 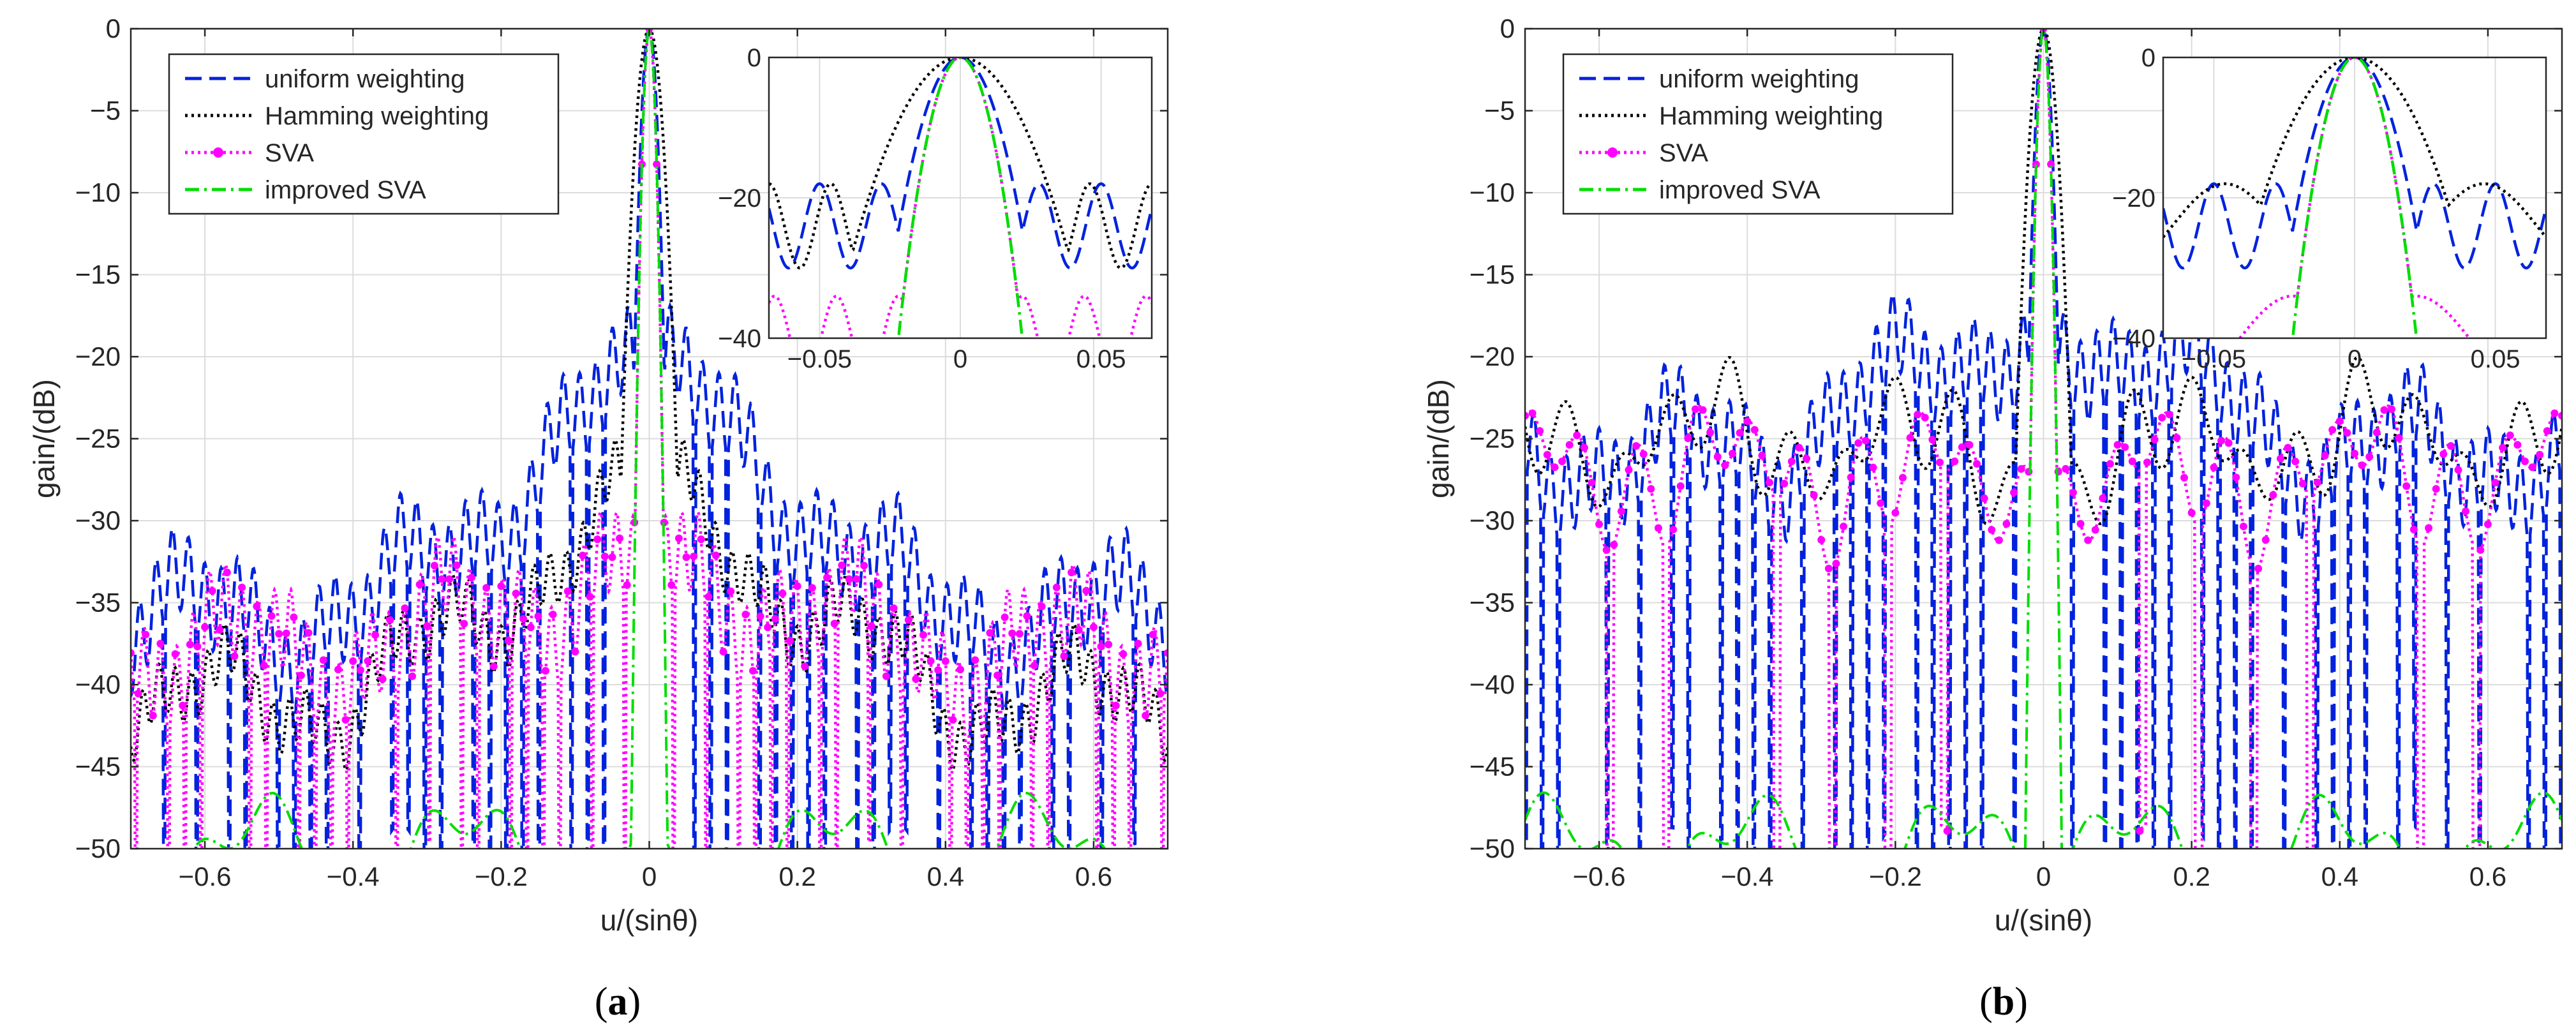 I want to click on inset: −0.05 0 0.05 0 −20 −40, so click(x=2329, y=208).